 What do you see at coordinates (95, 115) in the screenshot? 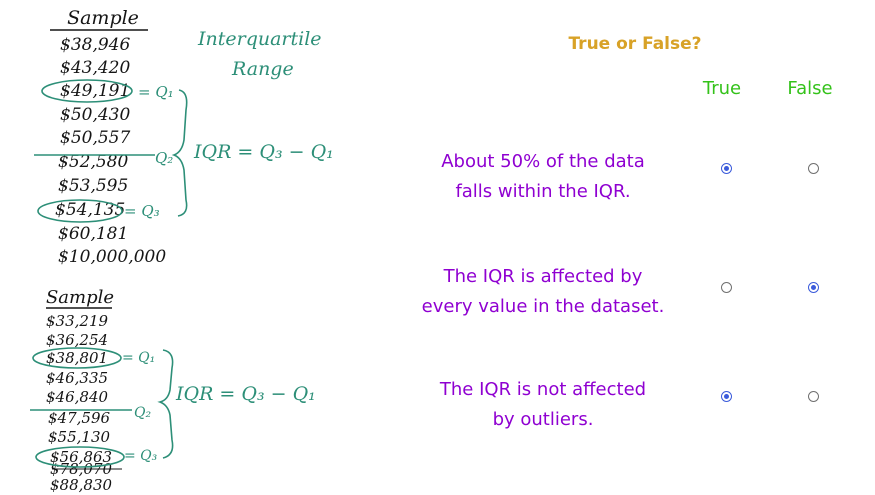
I see `top-value: $50,430` at bounding box center [95, 115].